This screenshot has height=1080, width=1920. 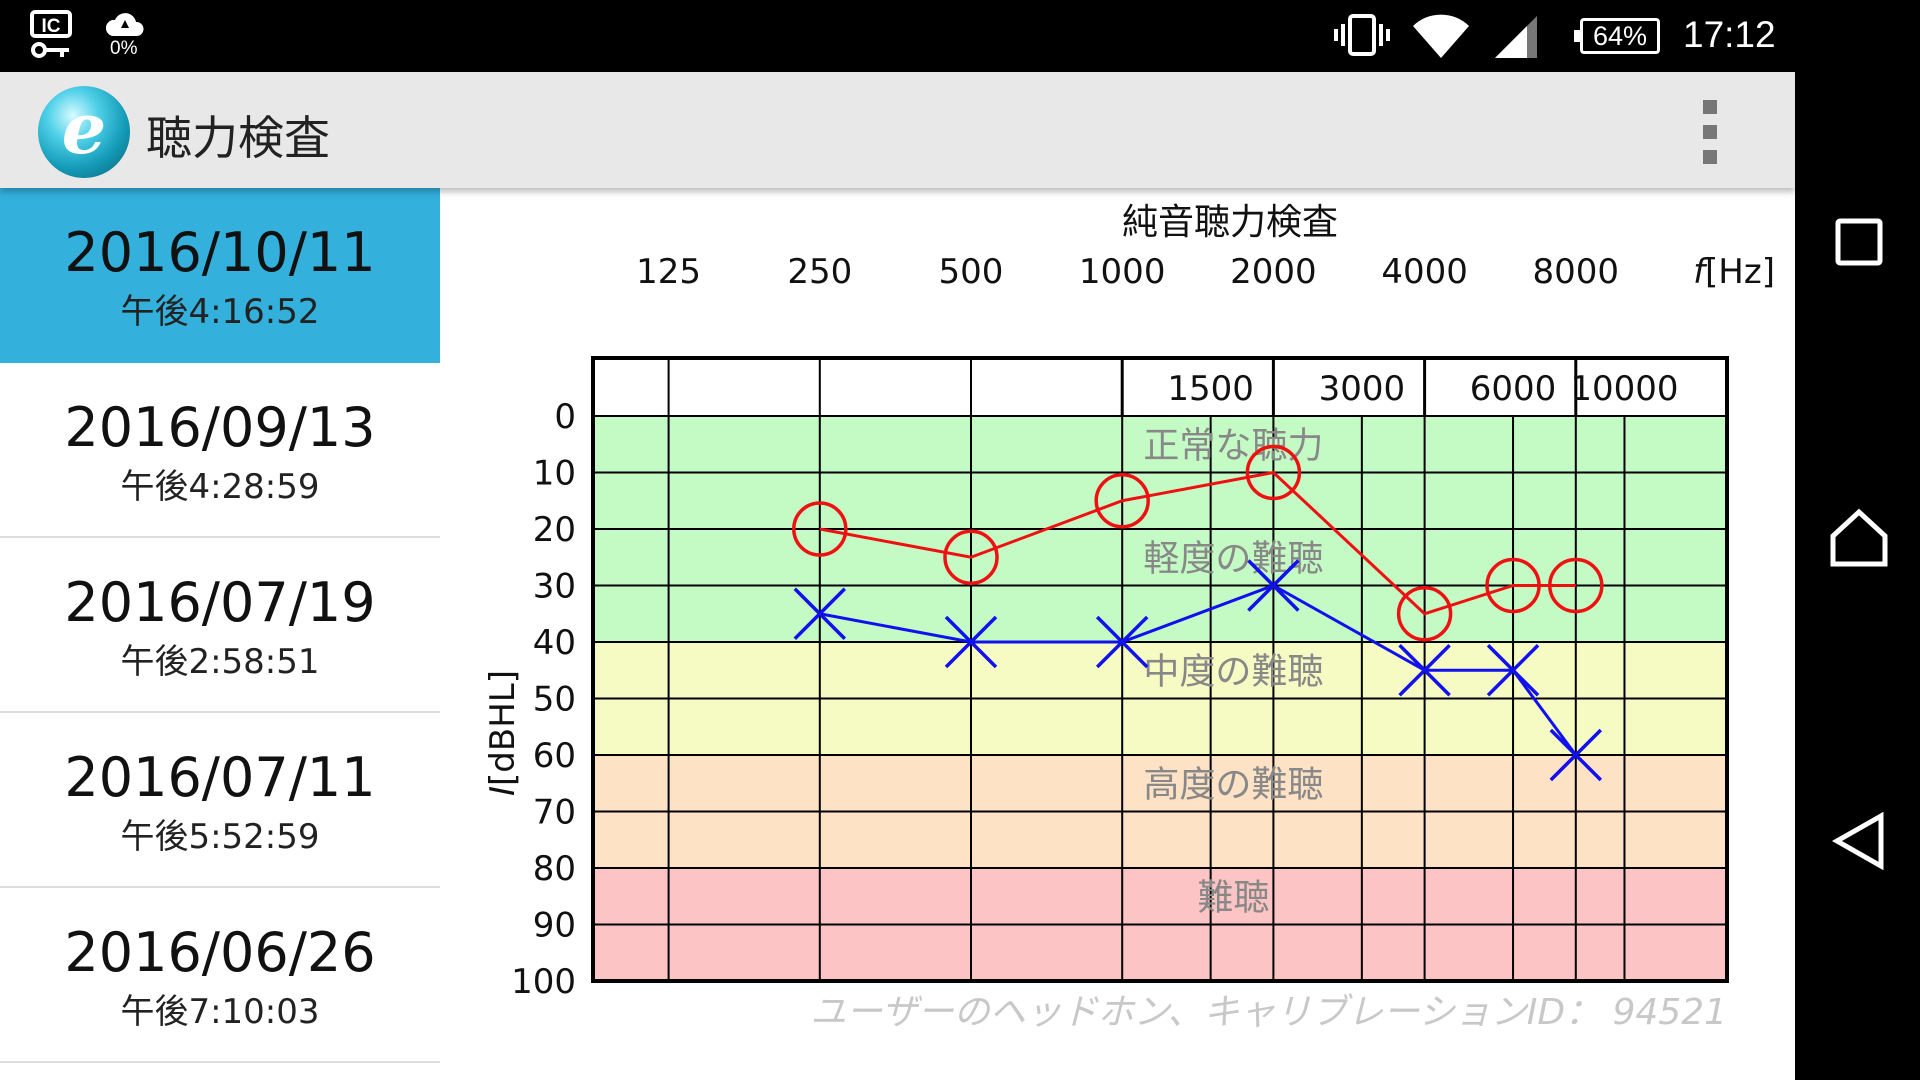 What do you see at coordinates (238, 138) in the screenshot?
I see `app-title: 聴力検査` at bounding box center [238, 138].